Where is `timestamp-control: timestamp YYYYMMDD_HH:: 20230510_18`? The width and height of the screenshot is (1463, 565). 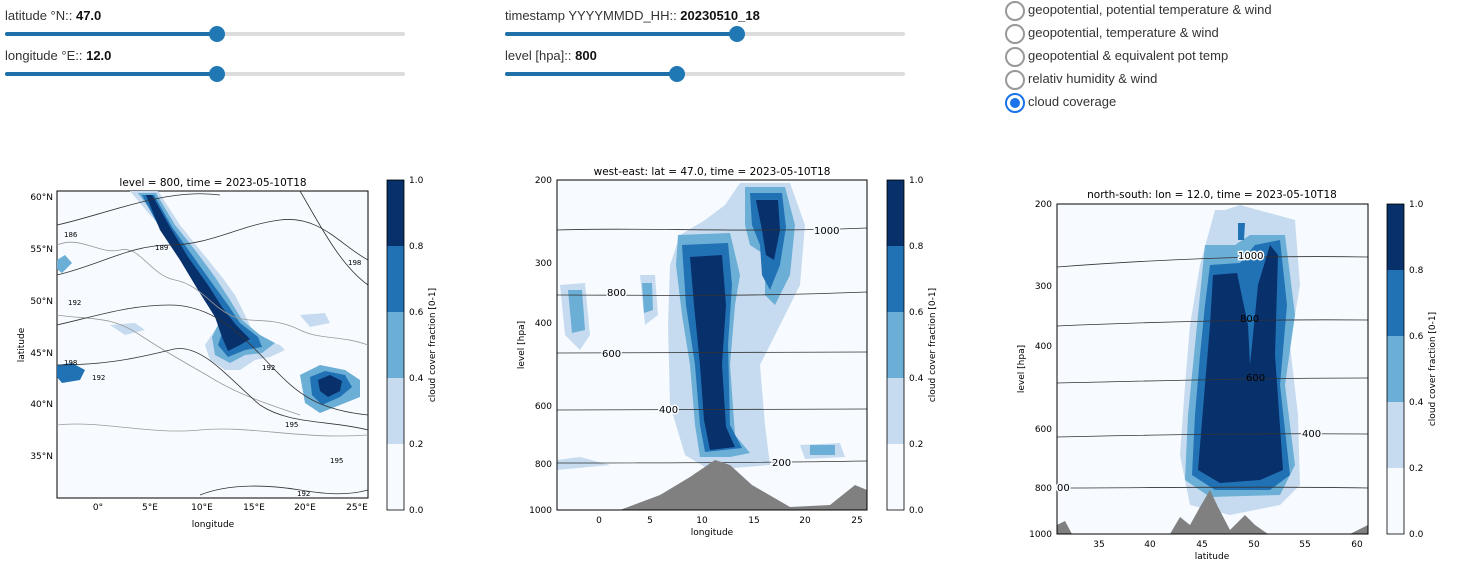 timestamp-control: timestamp YYYYMMDD_HH:: 20230510_18 is located at coordinates (632, 15).